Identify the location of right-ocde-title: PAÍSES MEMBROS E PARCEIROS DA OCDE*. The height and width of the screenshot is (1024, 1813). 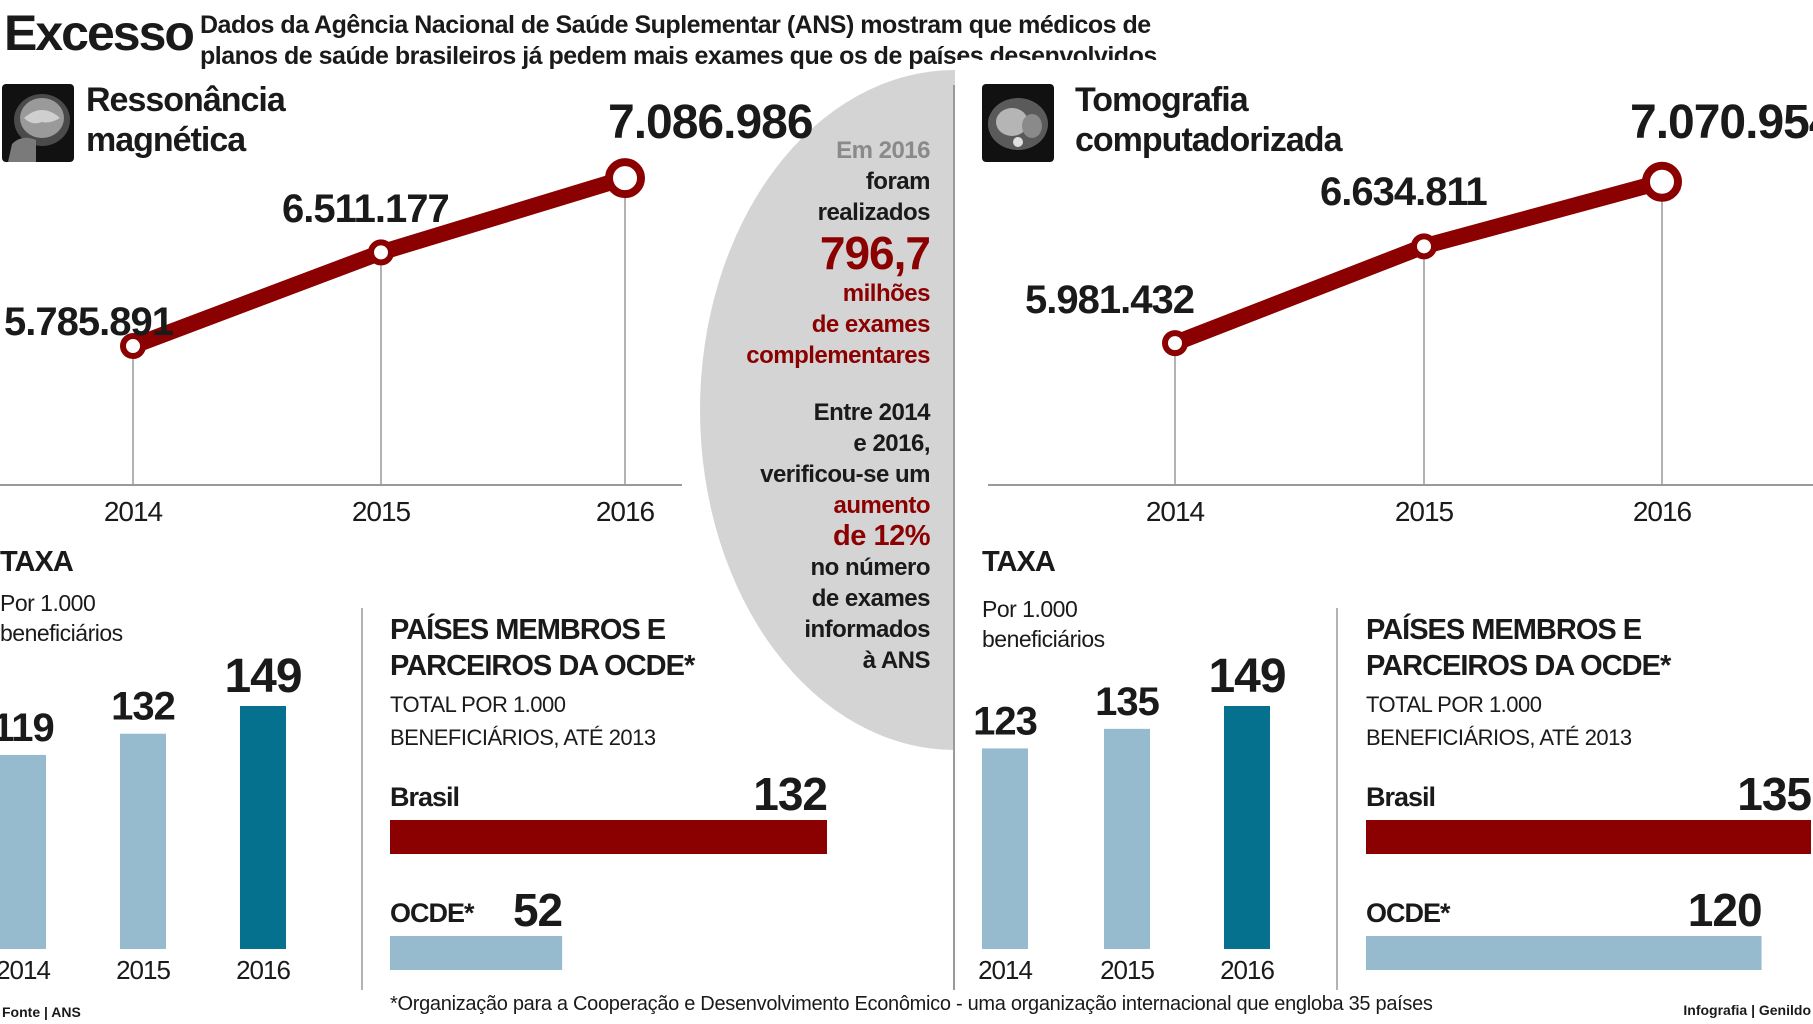
(1518, 648).